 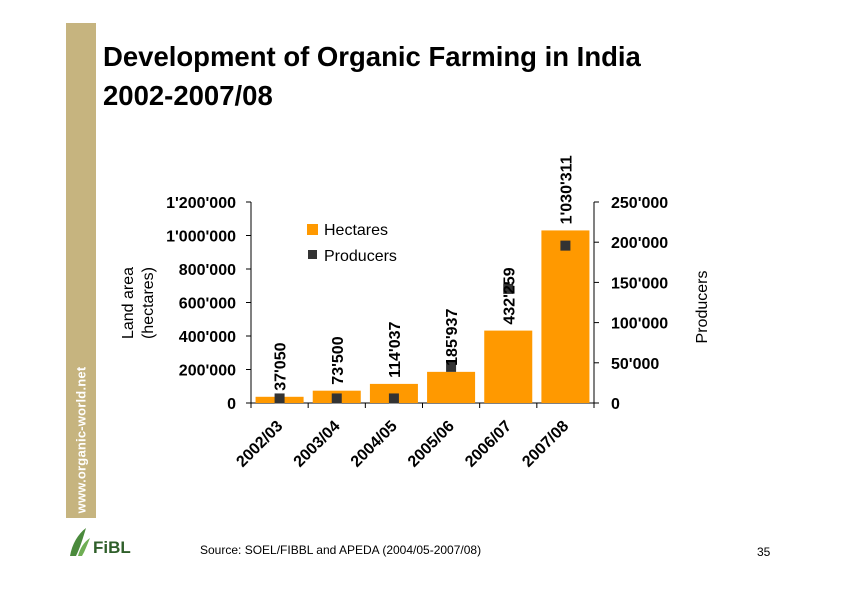 What do you see at coordinates (360, 256) in the screenshot?
I see `legend-label-producers: Producers` at bounding box center [360, 256].